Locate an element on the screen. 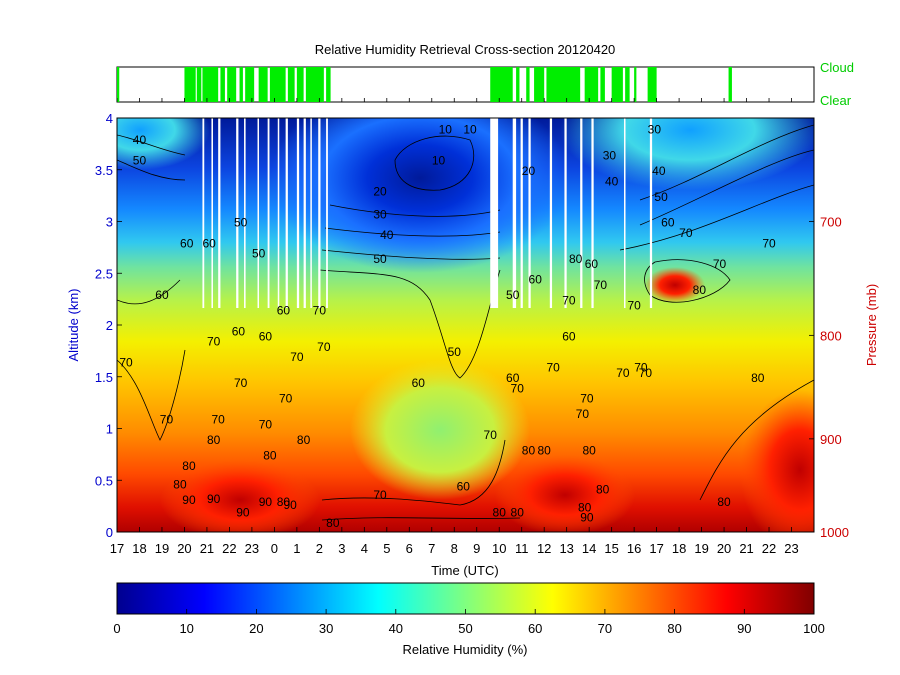  x-tick-label: 21 is located at coordinates (207, 548).